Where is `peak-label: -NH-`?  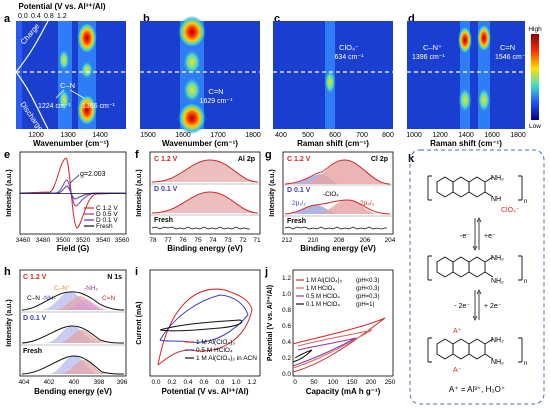
peak-label: -NH- is located at coordinates (49, 298).